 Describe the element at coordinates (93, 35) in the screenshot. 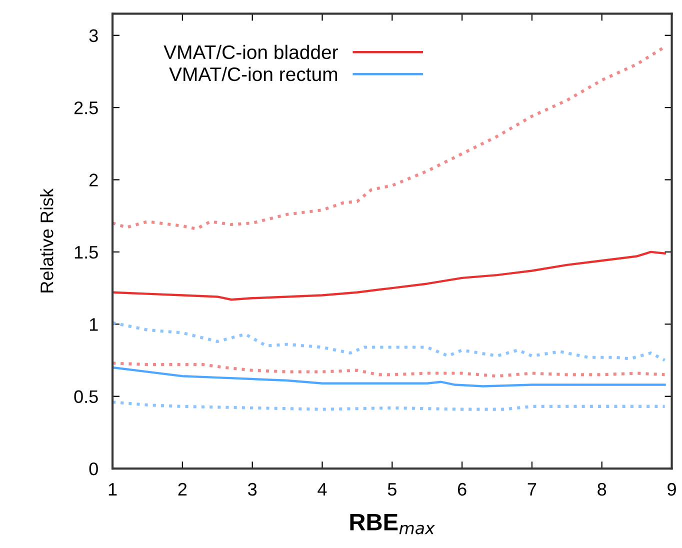

I see `y-tick-label: 3` at that location.